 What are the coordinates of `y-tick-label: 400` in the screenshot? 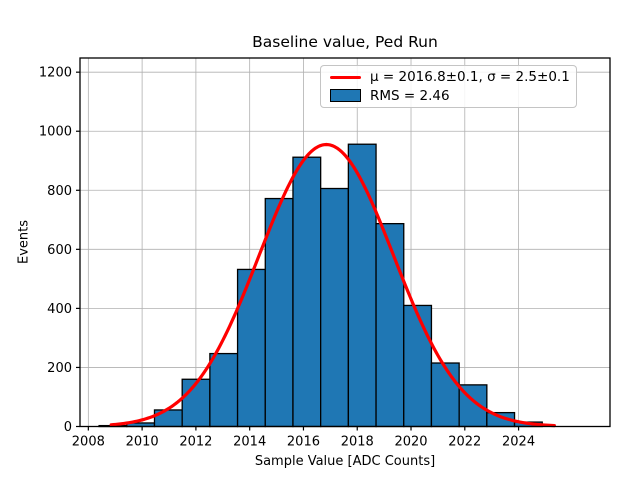 It's located at (59, 309).